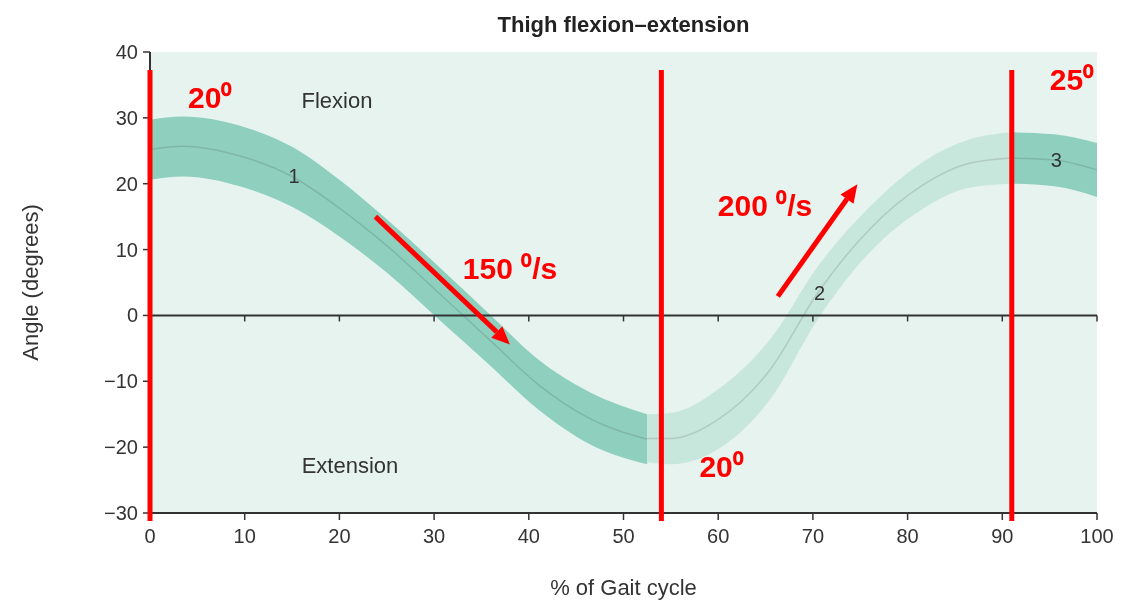 This screenshot has width=1128, height=603. I want to click on x-tick-label: 90, so click(1002, 536).